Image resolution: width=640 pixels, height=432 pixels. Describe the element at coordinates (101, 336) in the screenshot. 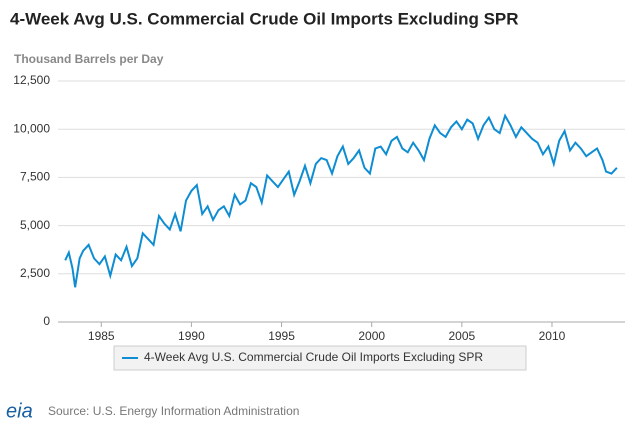

I see `x-tick-label: 1985` at that location.